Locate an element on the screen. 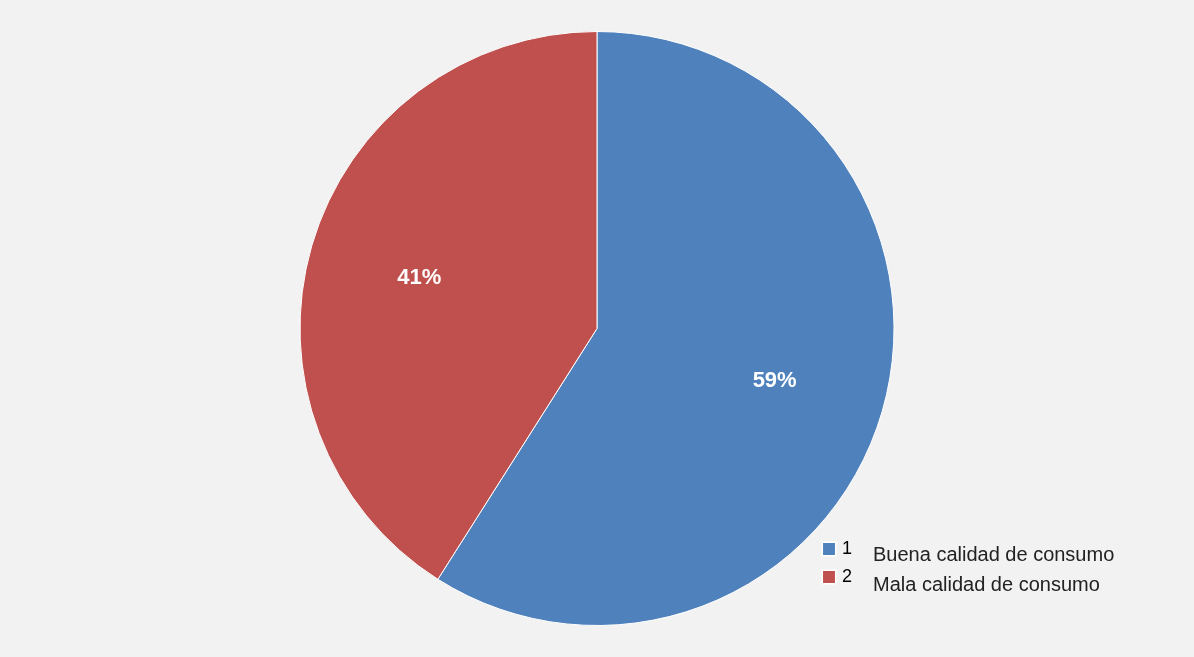 The height and width of the screenshot is (657, 1194). text: Buena calidad de consumo is located at coordinates (994, 554).